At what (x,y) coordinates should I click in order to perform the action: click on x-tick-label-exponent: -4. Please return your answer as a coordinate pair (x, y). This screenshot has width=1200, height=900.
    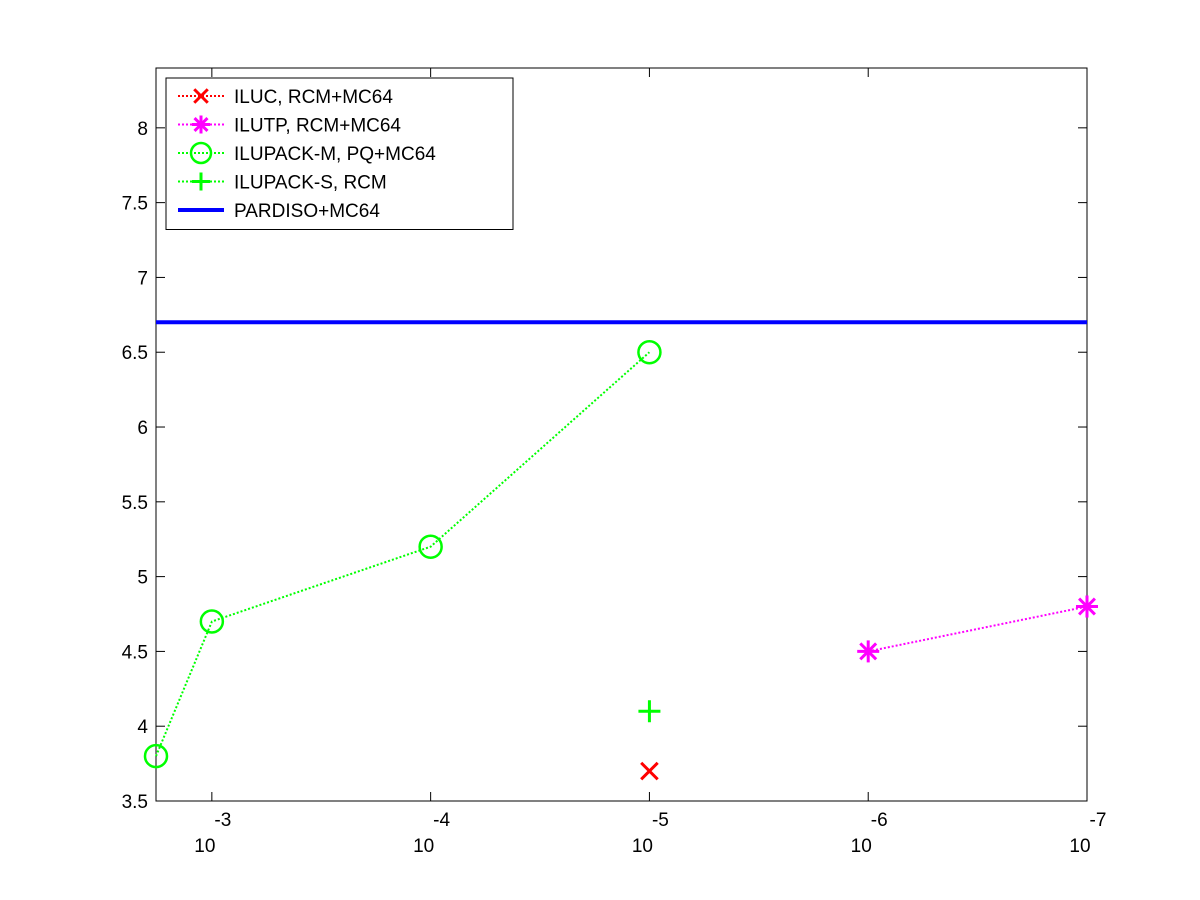
    Looking at the image, I should click on (441, 820).